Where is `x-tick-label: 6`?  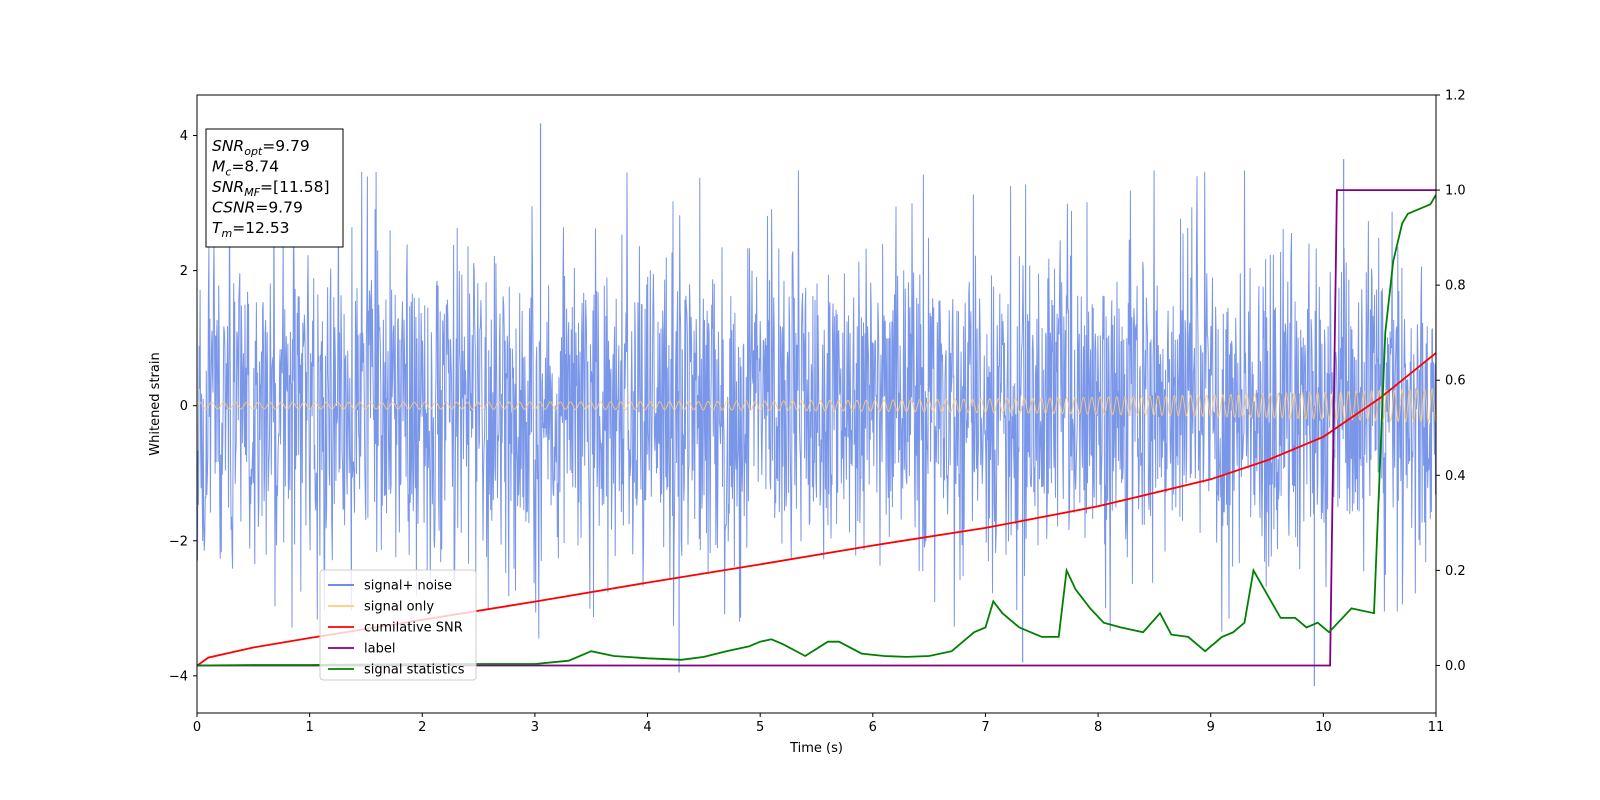
x-tick-label: 6 is located at coordinates (873, 727).